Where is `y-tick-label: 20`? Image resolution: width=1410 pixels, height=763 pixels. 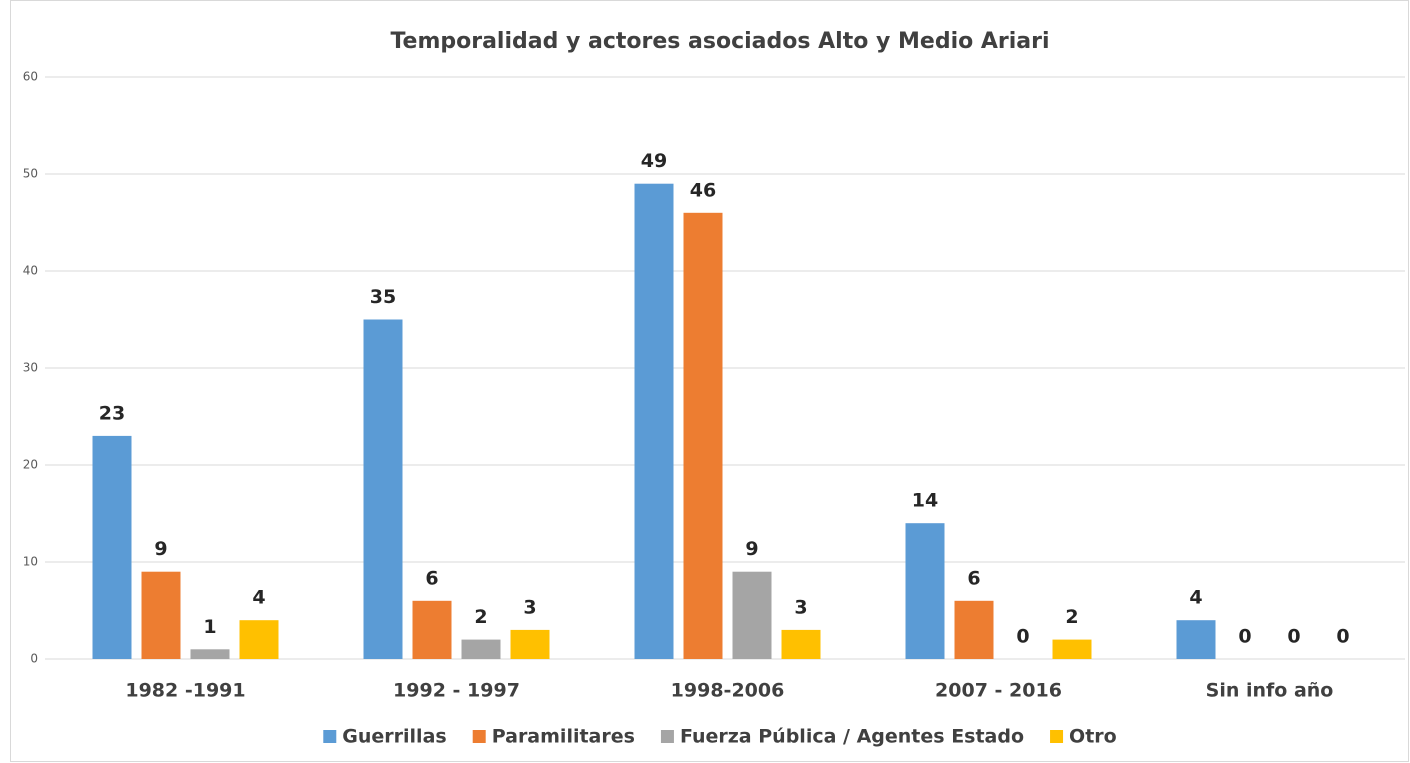
y-tick-label: 20 is located at coordinates (30, 465).